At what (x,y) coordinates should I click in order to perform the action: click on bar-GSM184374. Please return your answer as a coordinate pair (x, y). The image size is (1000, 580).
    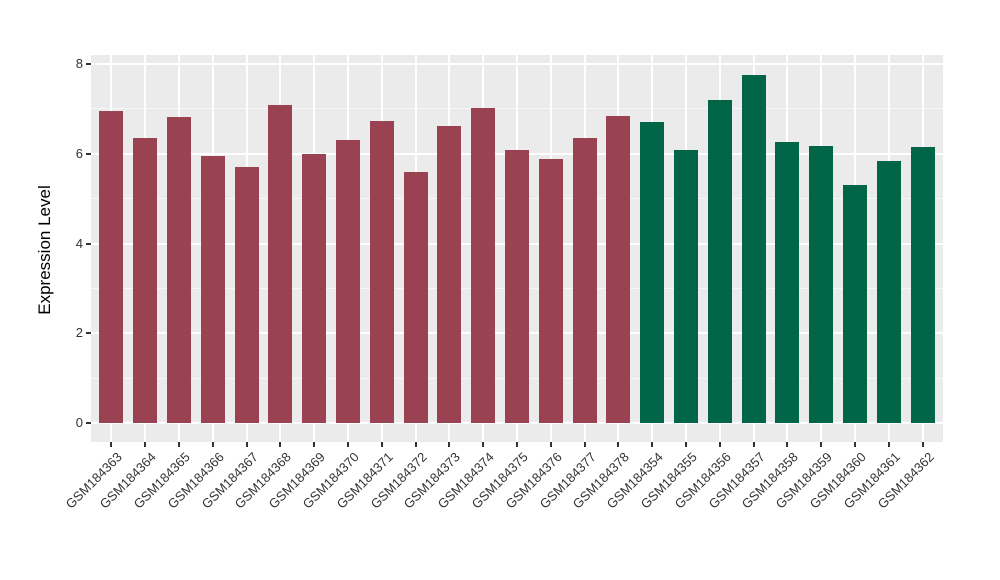
    Looking at the image, I should click on (483, 266).